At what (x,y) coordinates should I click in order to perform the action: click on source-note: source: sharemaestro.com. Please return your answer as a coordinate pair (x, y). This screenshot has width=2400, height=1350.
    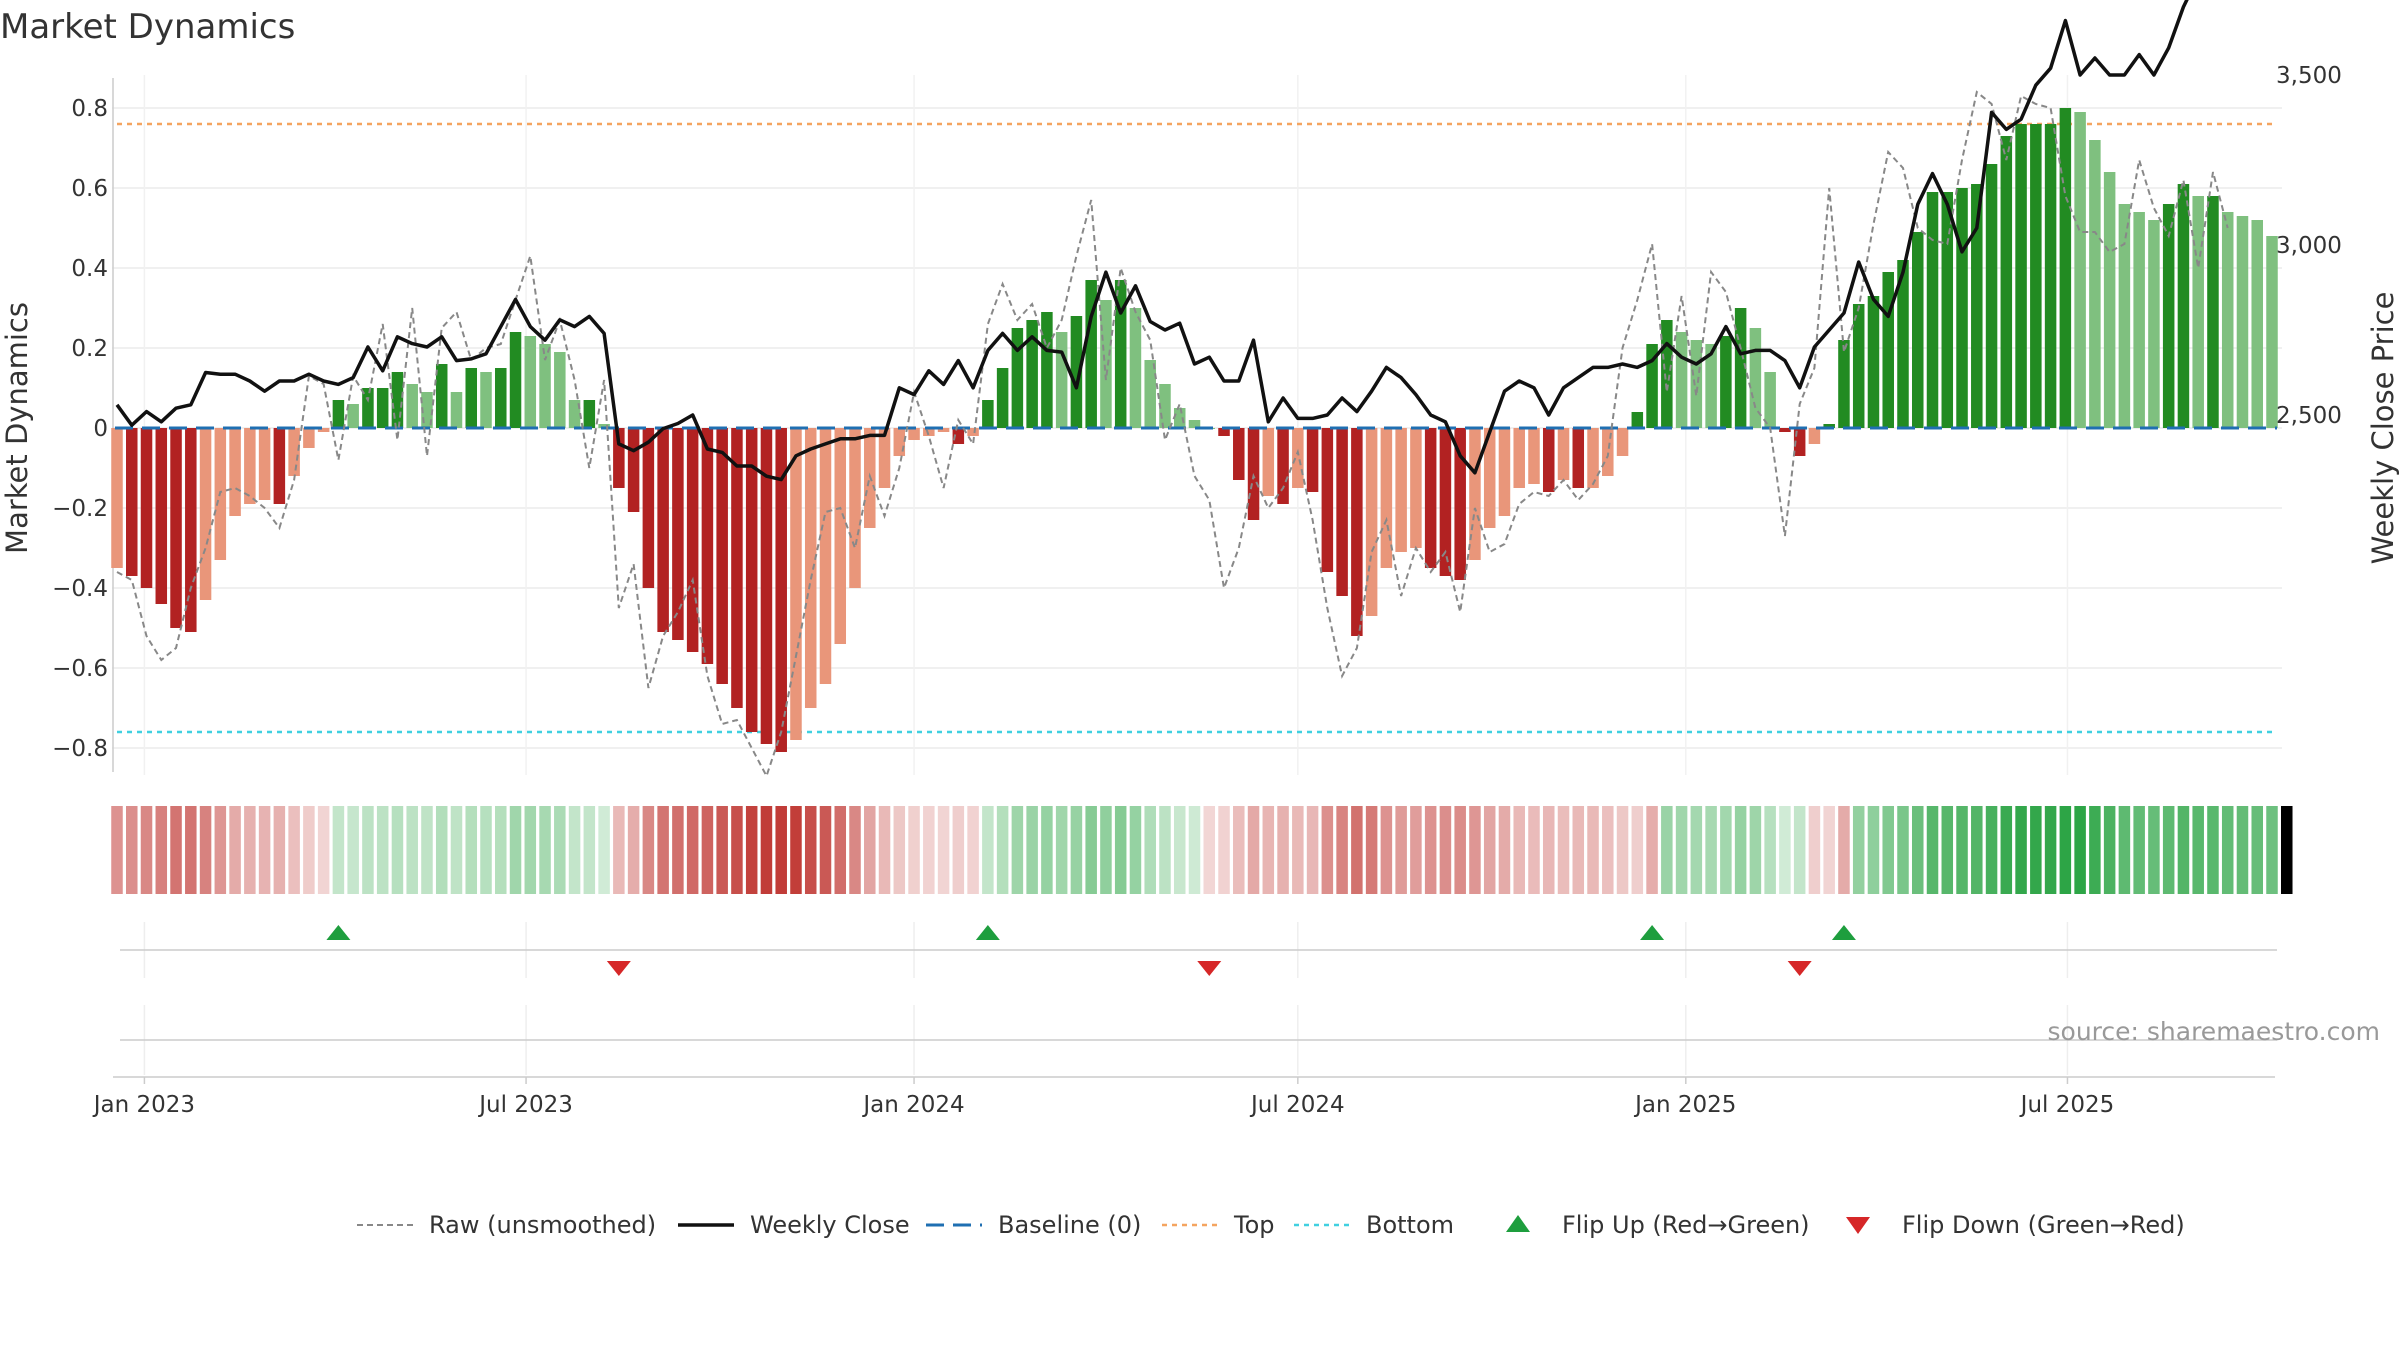
    Looking at the image, I should click on (2214, 1031).